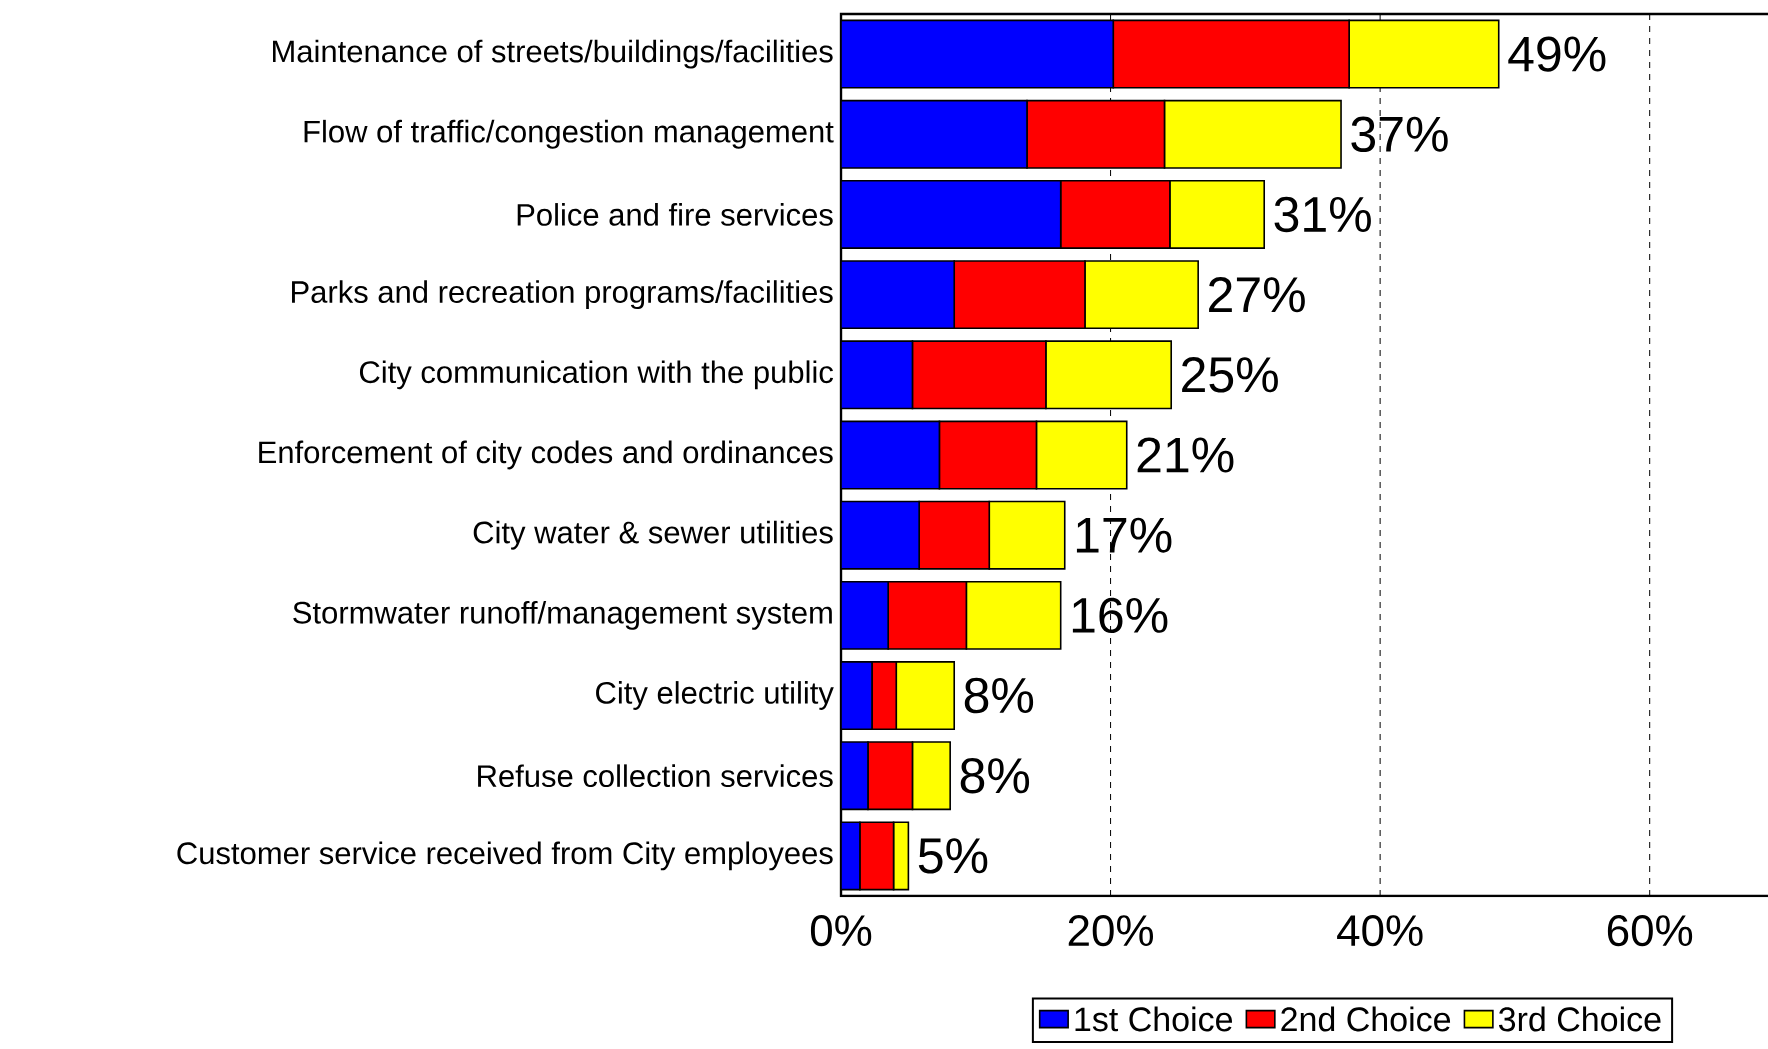 This screenshot has width=1768, height=1049. What do you see at coordinates (1322, 214) in the screenshot?
I see `total-label: 31%` at bounding box center [1322, 214].